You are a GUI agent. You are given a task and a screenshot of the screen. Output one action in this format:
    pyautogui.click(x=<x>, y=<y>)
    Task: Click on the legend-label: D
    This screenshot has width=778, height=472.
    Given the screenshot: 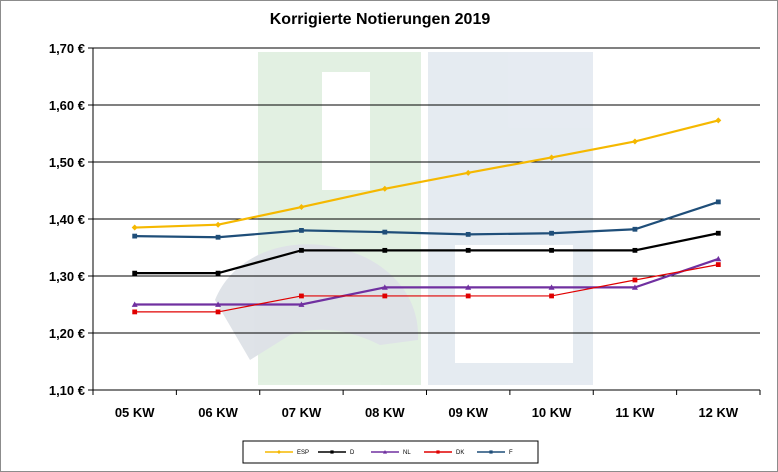 What is the action you would take?
    pyautogui.click(x=352, y=453)
    